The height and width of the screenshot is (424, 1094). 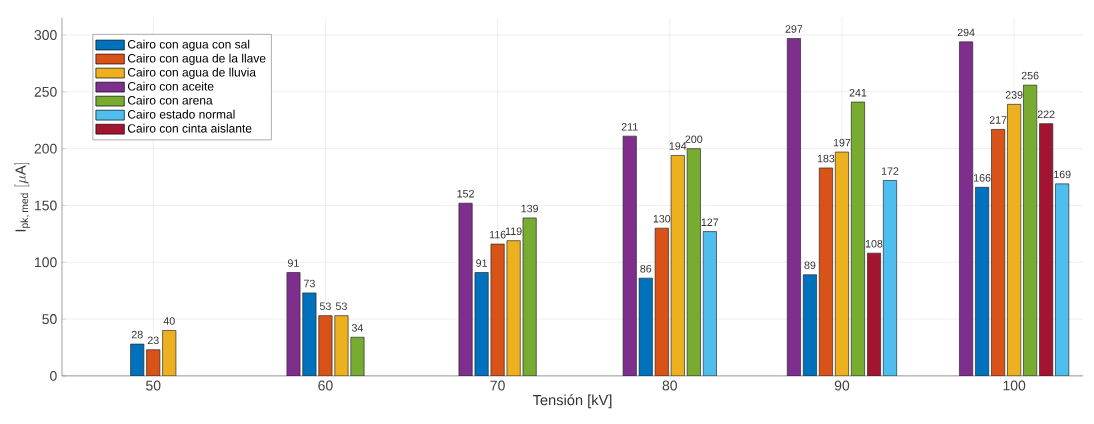 I want to click on data-label: 28, so click(x=137, y=334).